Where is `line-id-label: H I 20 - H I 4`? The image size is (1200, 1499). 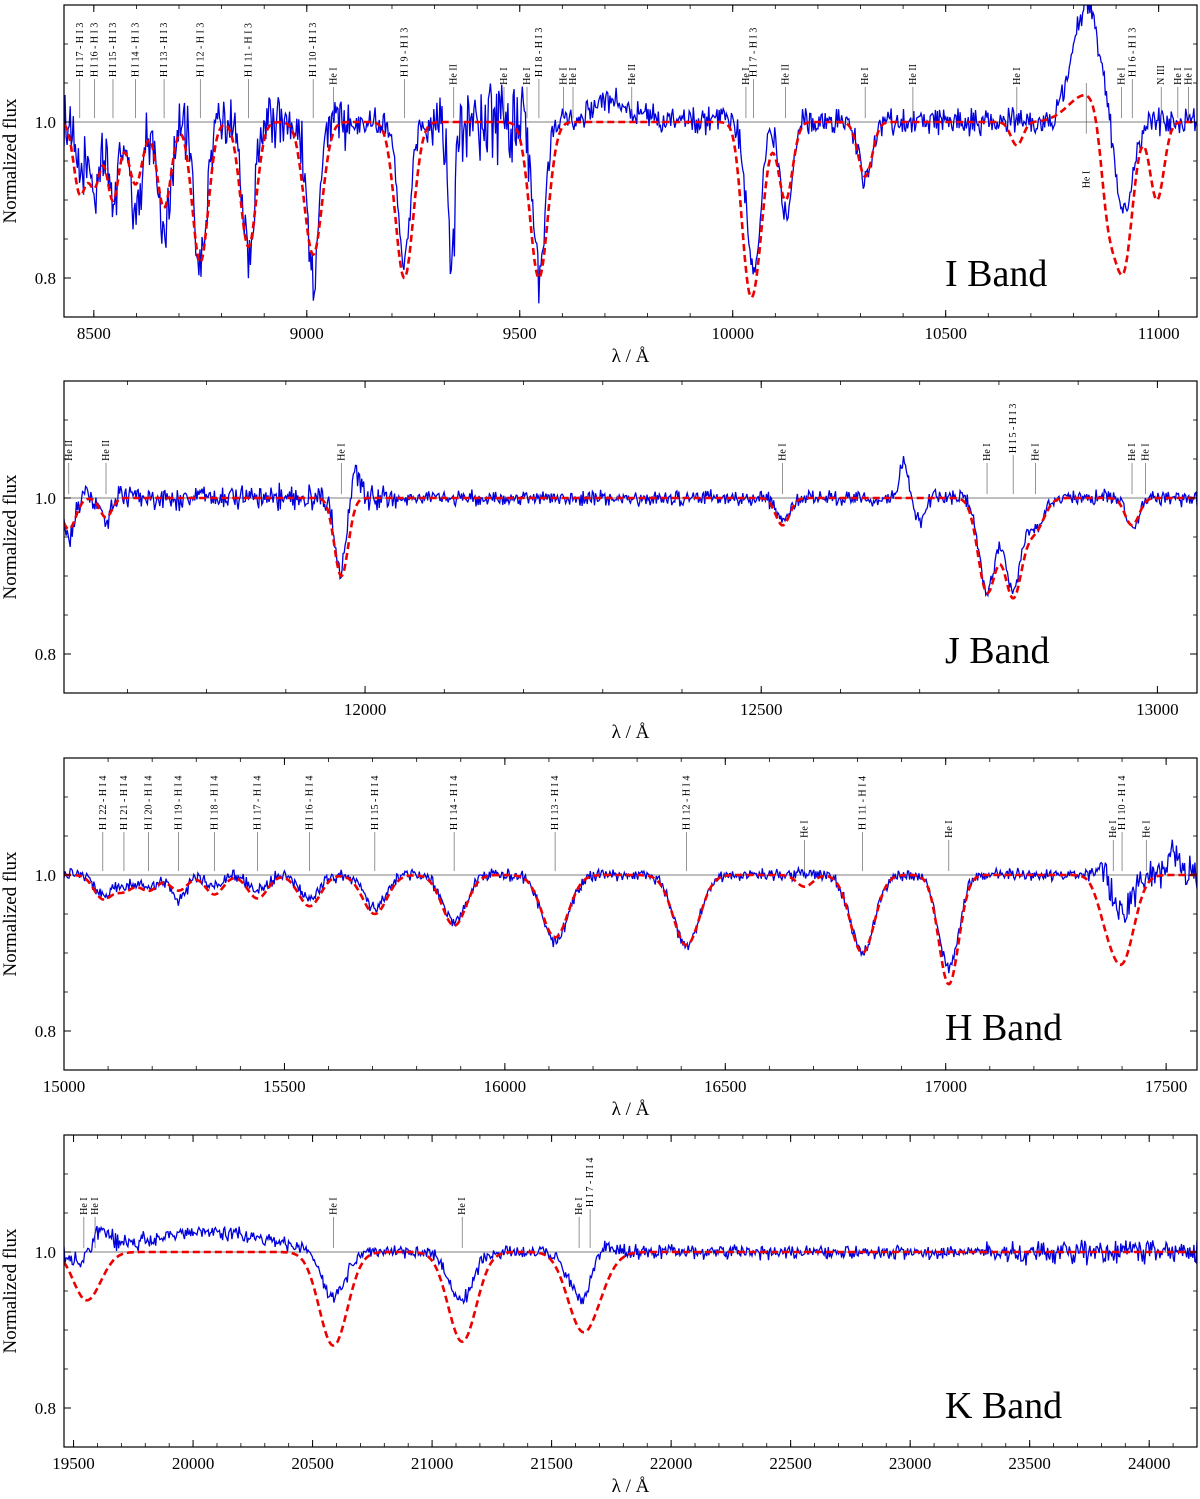
line-id-label: H I 20 - H I 4 is located at coordinates (149, 803).